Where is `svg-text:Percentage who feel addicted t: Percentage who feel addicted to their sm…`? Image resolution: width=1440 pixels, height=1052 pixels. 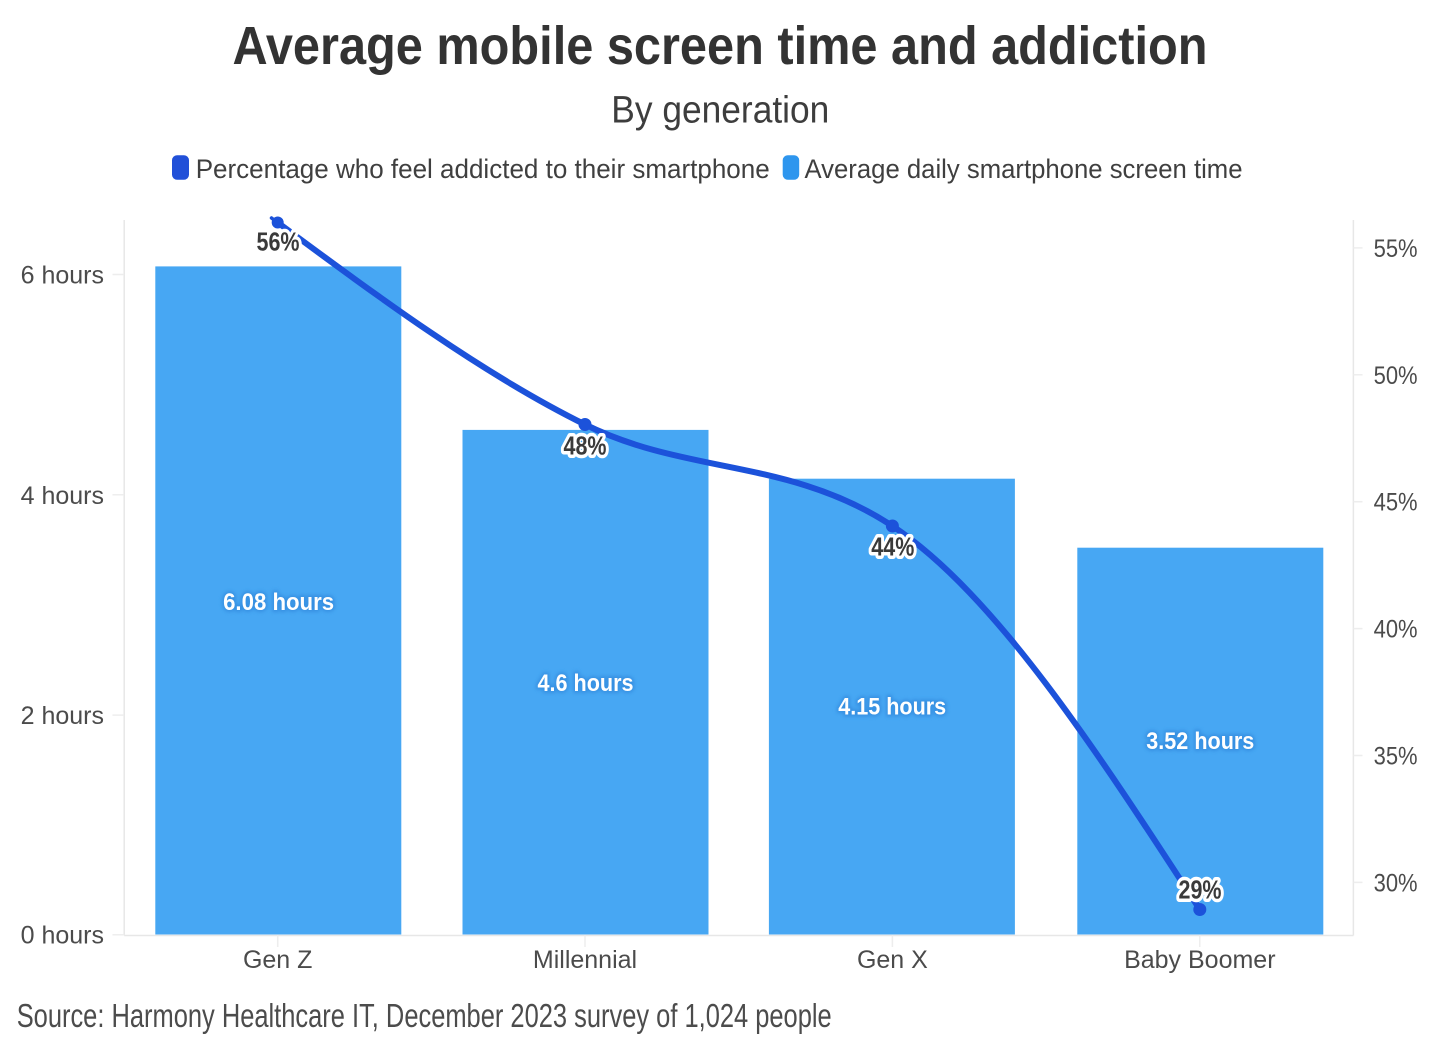
svg-text:Percentage who feel addicted t: Percentage who feel addicted to their sm… is located at coordinates (483, 169).